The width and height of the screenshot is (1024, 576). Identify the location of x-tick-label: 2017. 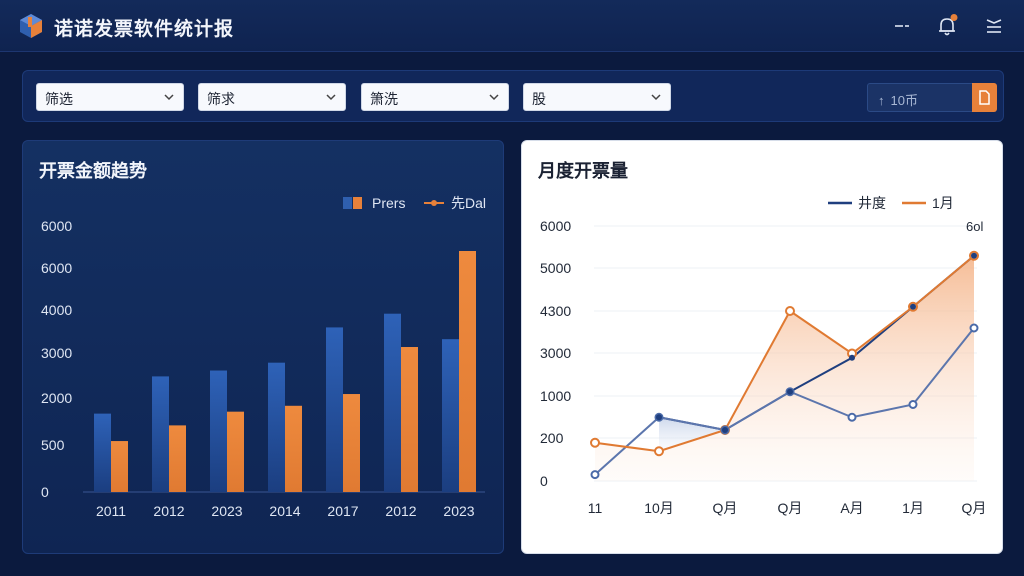
(342, 511).